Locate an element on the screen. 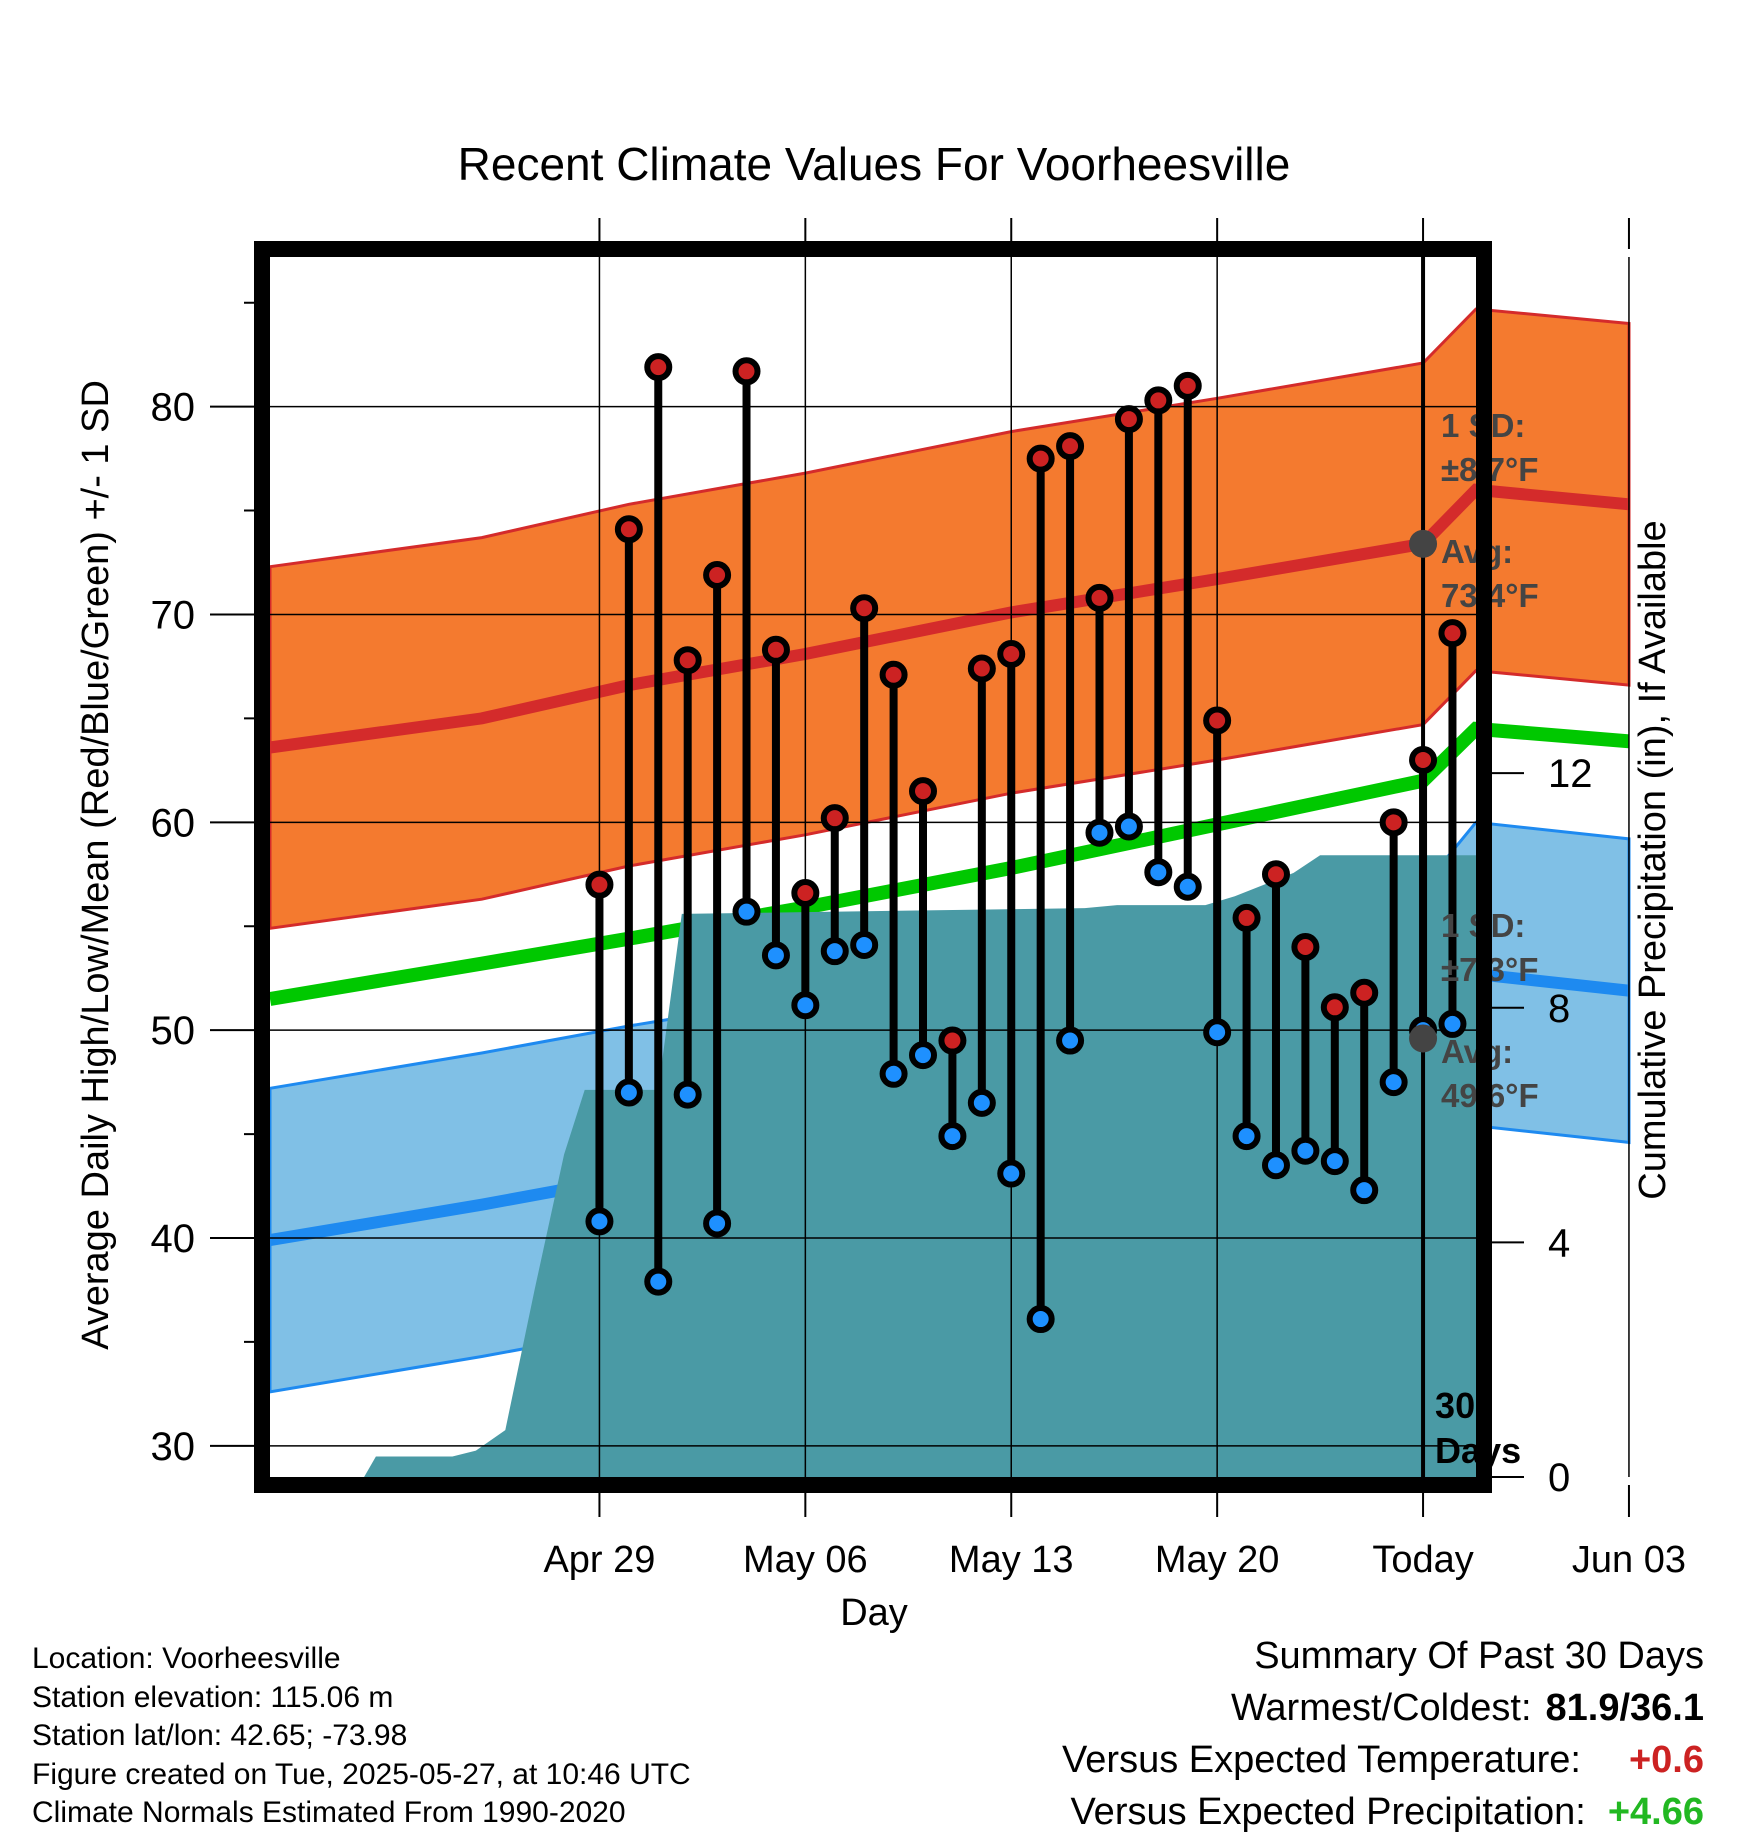 The width and height of the screenshot is (1748, 1838). x-tick-label: Jun 03 is located at coordinates (1629, 1560).